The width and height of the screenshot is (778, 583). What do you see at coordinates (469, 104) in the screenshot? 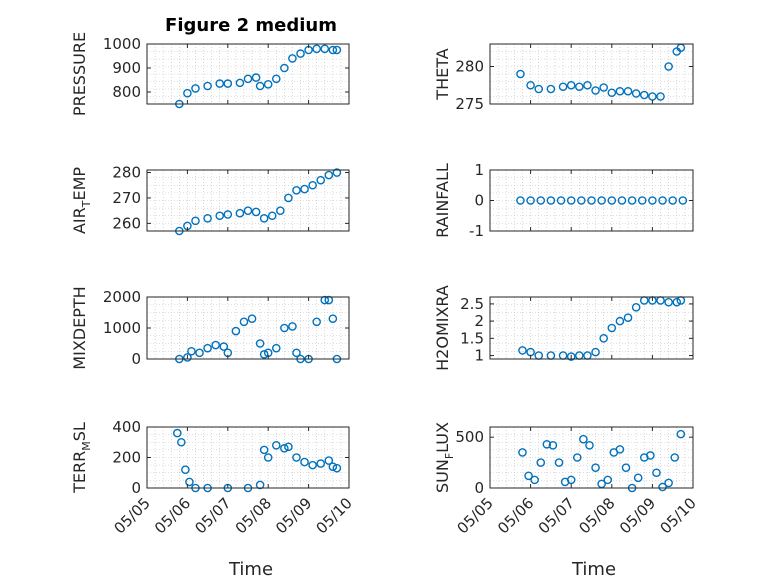
I see `y-tick-label: 275` at bounding box center [469, 104].